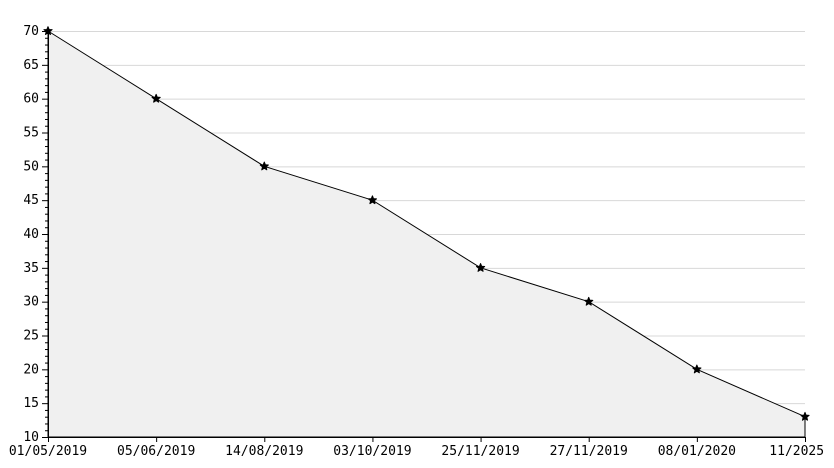  I want to click on y-axis-tick-label: 40, so click(31, 234).